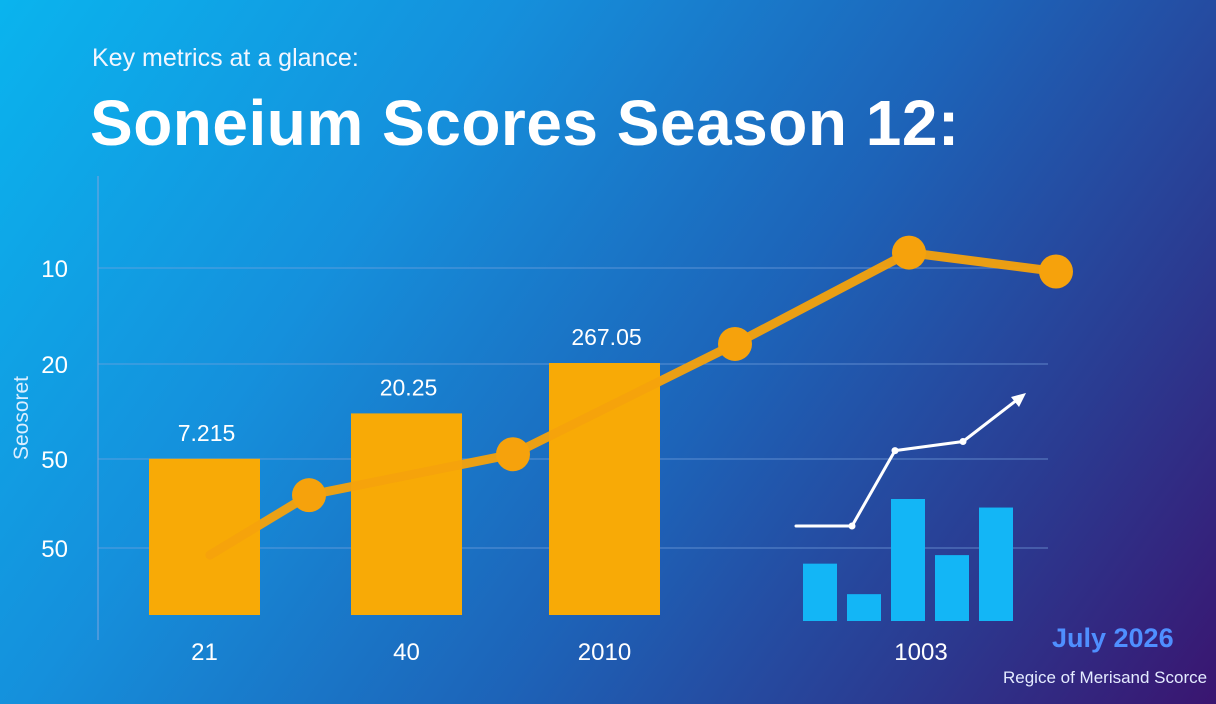  I want to click on x-tick-label: 2010, so click(604, 652).